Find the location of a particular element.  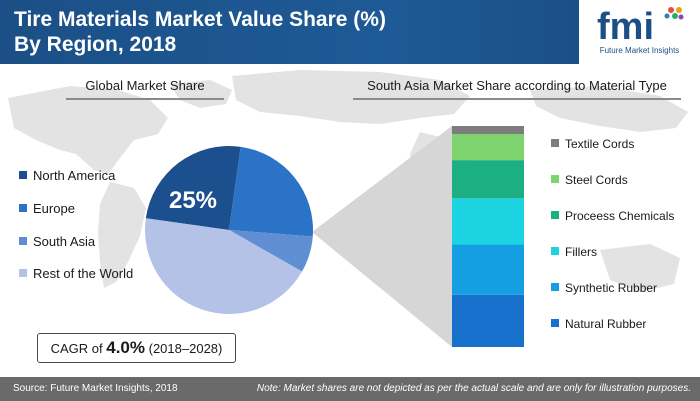

cagr-prefix: CAGR of is located at coordinates (78, 348).